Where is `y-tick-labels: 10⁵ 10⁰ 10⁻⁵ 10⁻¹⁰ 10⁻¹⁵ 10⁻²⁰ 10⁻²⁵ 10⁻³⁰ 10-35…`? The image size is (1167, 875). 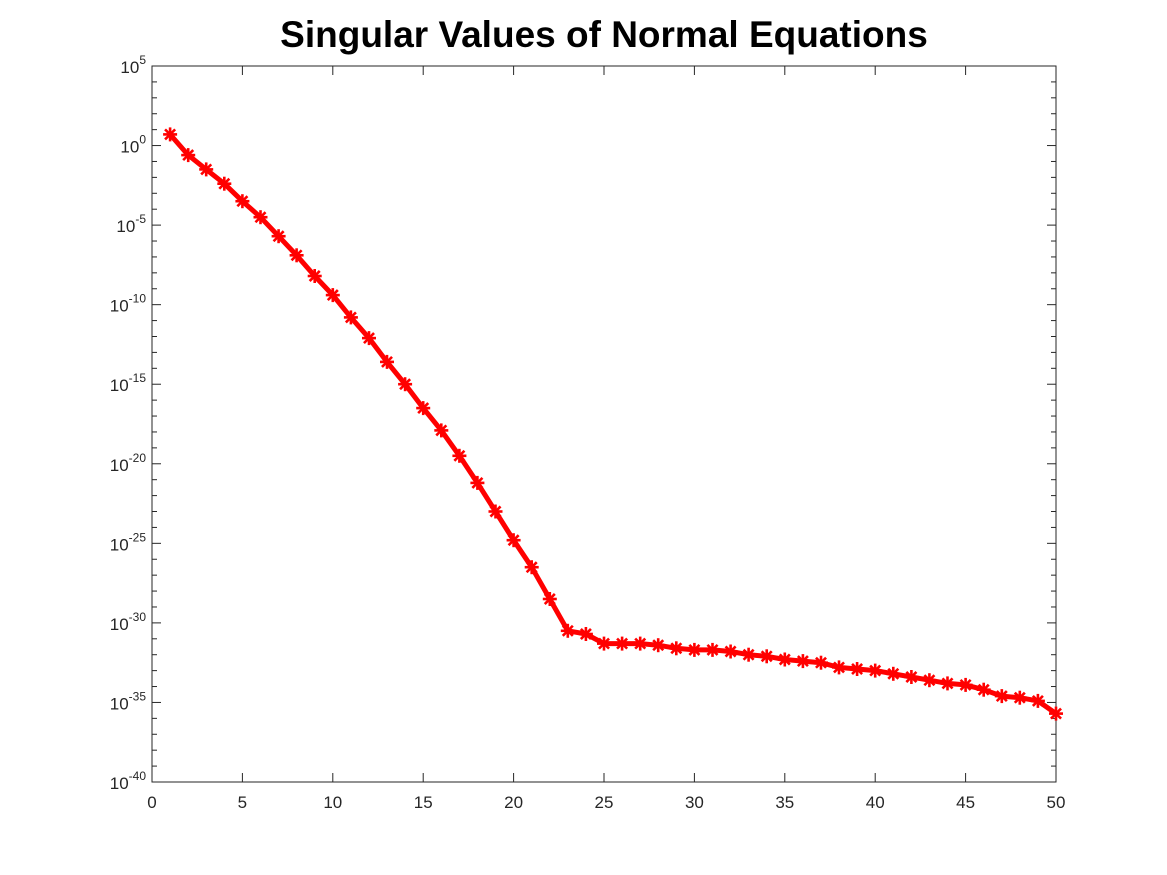 y-tick-labels: 10⁵ 10⁰ 10⁻⁵ 10⁻¹⁰ 10⁻¹⁵ 10⁻²⁰ 10⁻²⁵ 10⁻³⁰ 10-35… is located at coordinates (128, 423).